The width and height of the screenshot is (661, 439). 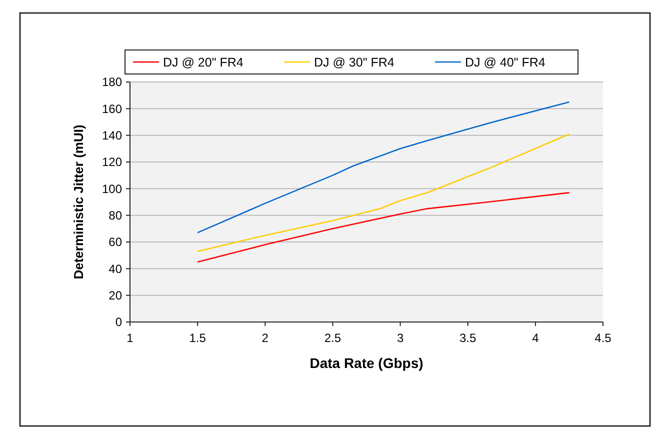 I want to click on y-tick-label: 140, so click(x=112, y=135).